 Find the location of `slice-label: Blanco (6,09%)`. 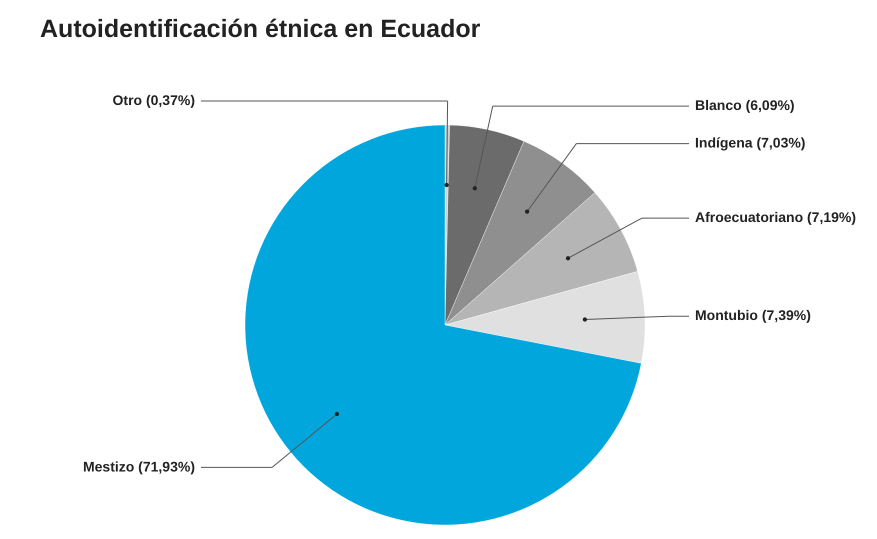

slice-label: Blanco (6,09%) is located at coordinates (745, 105).